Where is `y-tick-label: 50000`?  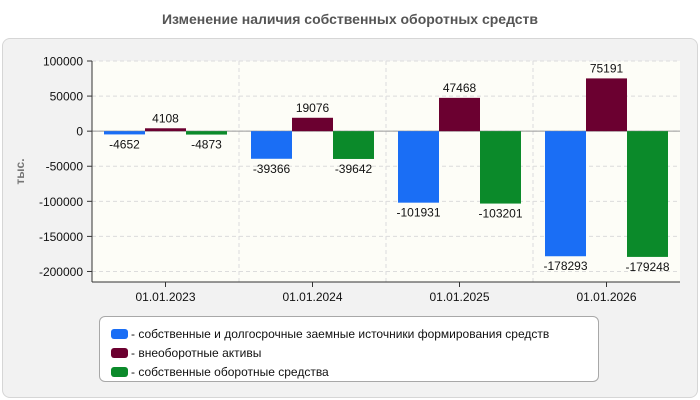 y-tick-label: 50000 is located at coordinates (67, 97).